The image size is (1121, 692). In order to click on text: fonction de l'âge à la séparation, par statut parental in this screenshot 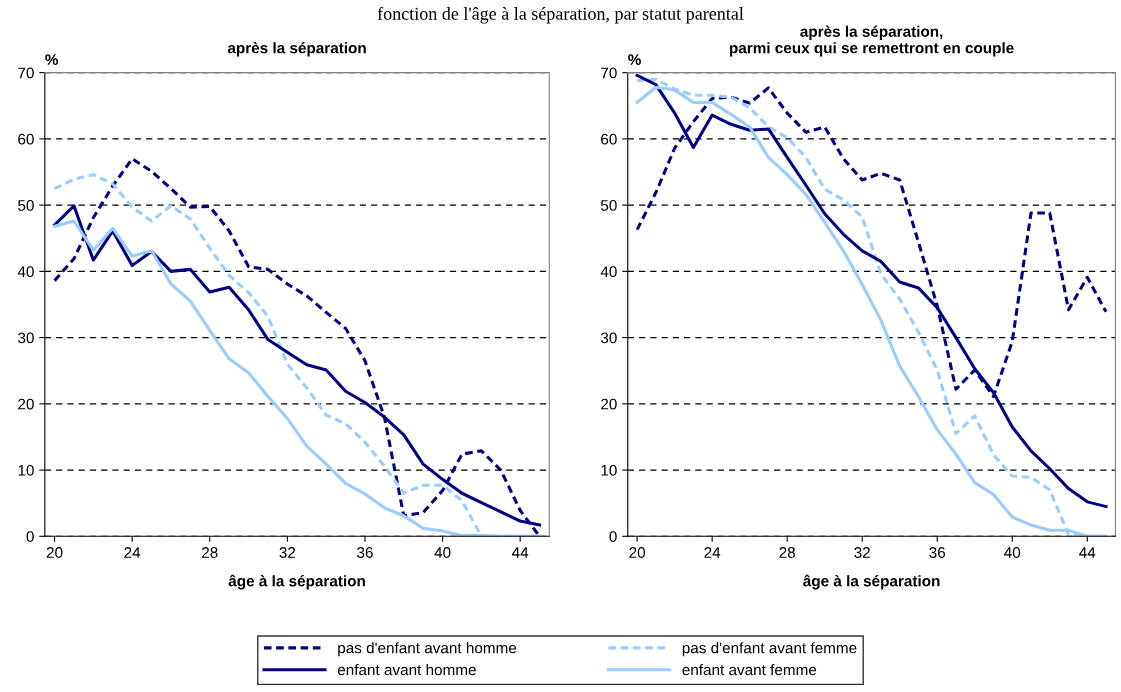, I will do `click(560, 15)`.